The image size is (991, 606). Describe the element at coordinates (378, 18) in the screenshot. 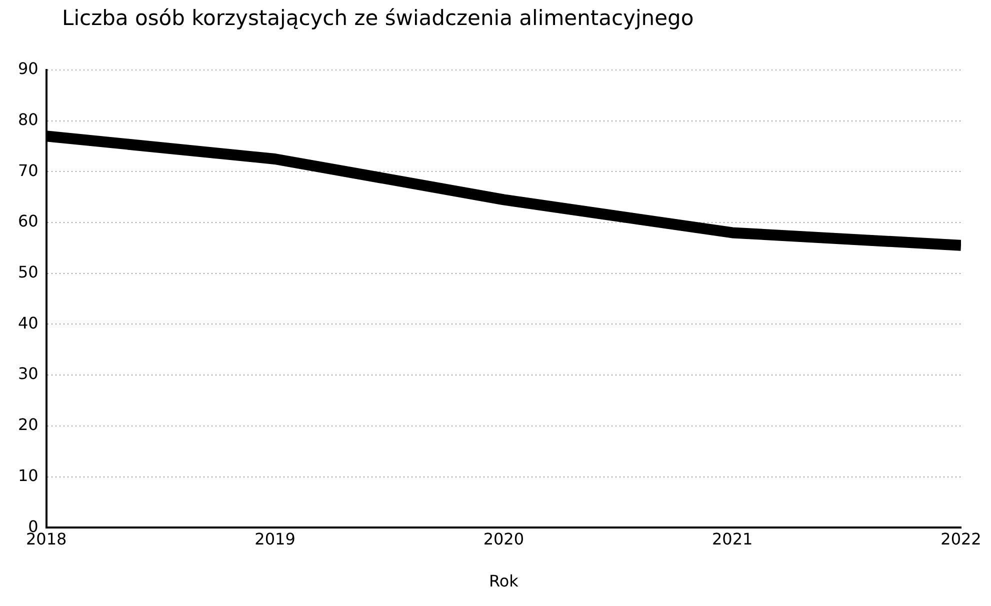

I see `chart-title: Liczba osób korzystających ze świadczenia alimentacyjnego` at that location.